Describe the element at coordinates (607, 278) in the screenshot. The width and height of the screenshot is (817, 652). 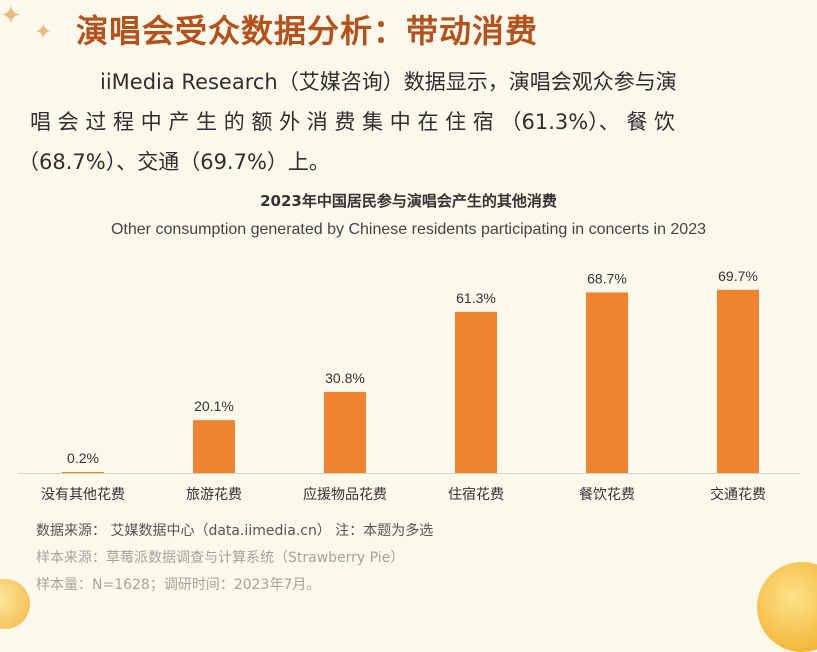
I see `data-label: 68.7%` at that location.